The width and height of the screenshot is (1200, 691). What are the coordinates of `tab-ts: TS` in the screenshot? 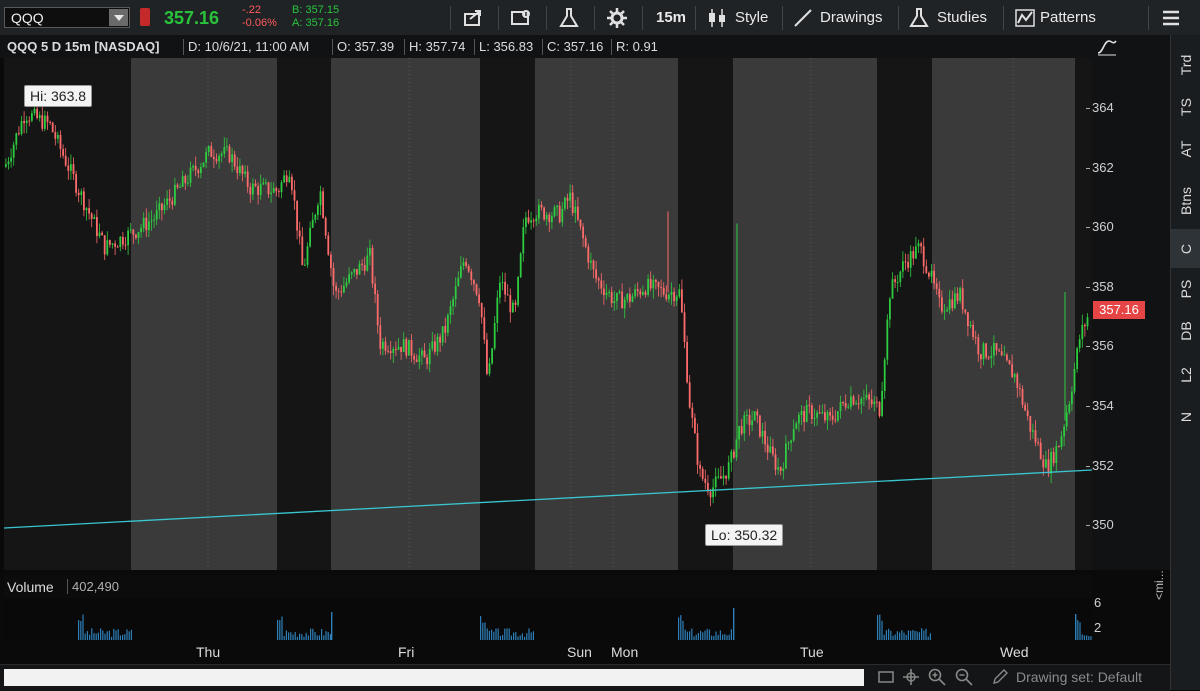 It's located at (1185, 106).